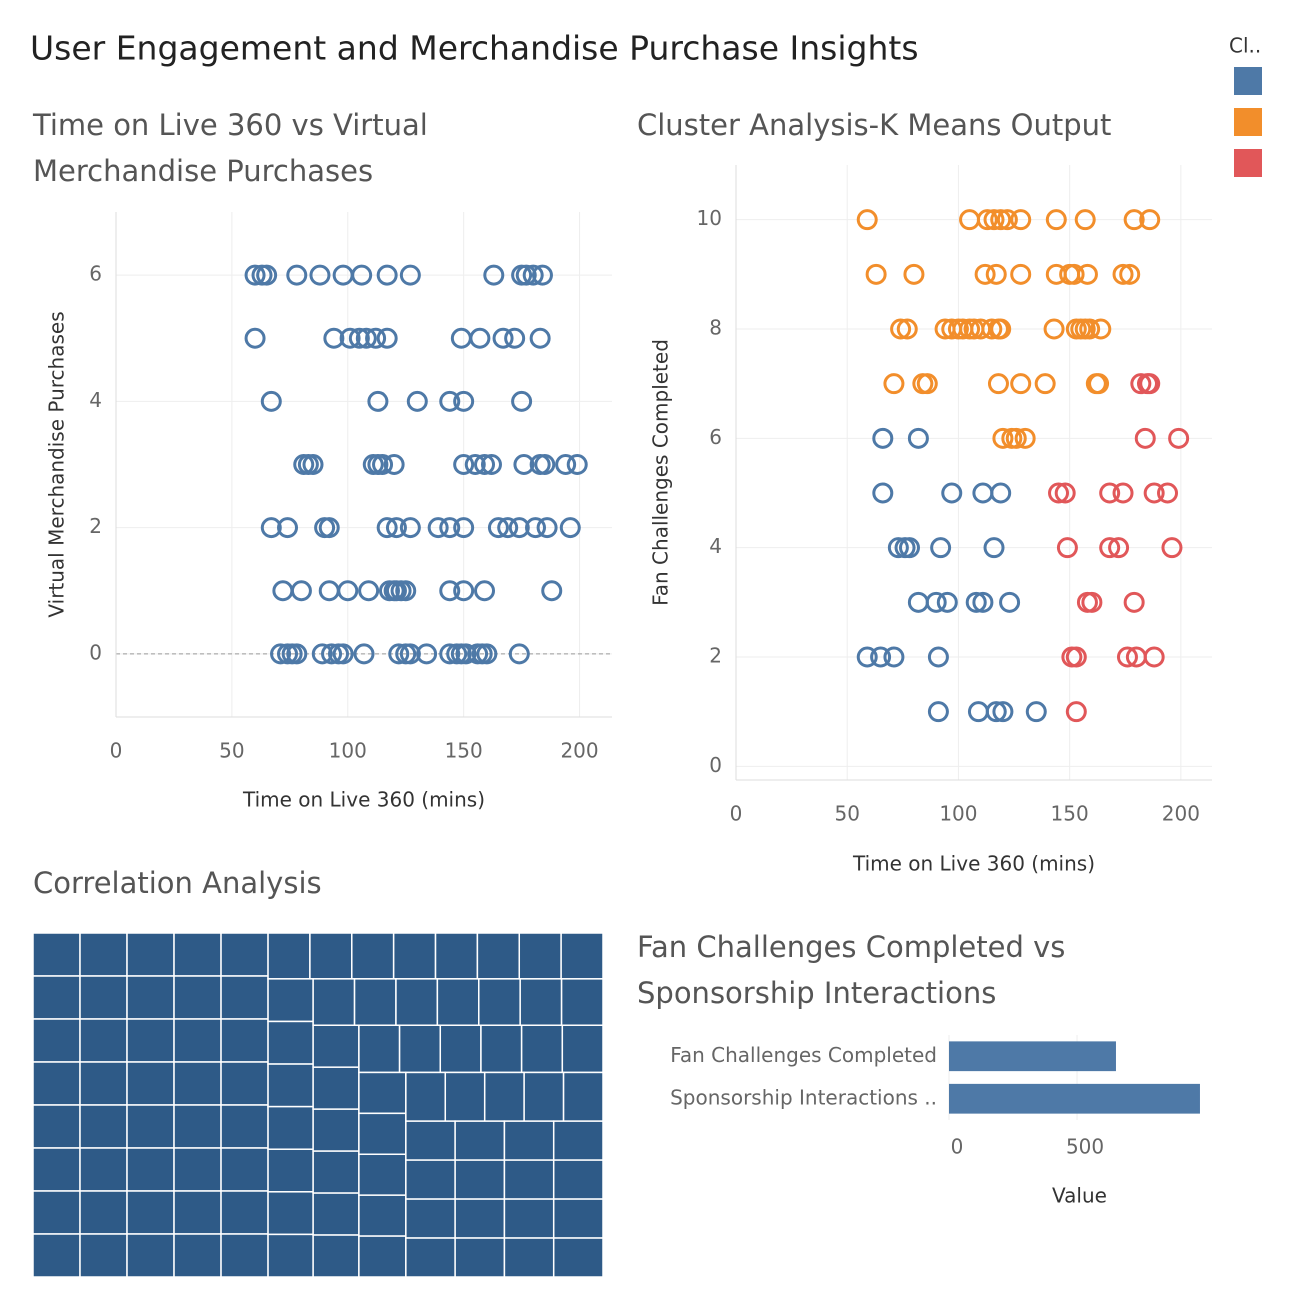 This screenshot has width=1298, height=1314. Describe the element at coordinates (715, 765) in the screenshot. I see `y-tick-label: 0` at that location.